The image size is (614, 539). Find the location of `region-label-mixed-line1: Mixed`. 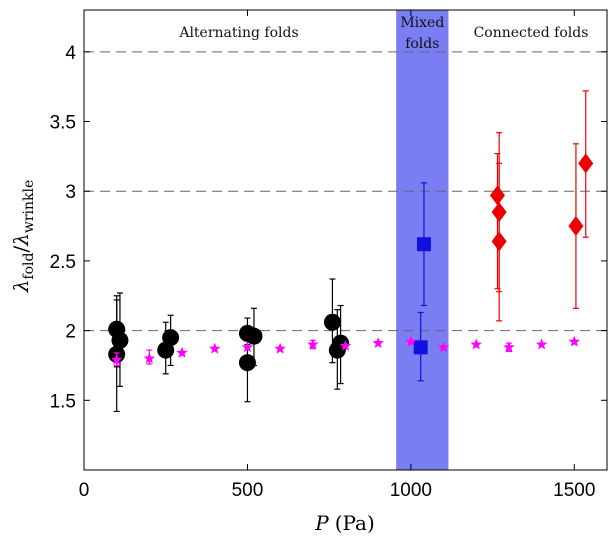

region-label-mixed-line1: Mixed is located at coordinates (422, 23).